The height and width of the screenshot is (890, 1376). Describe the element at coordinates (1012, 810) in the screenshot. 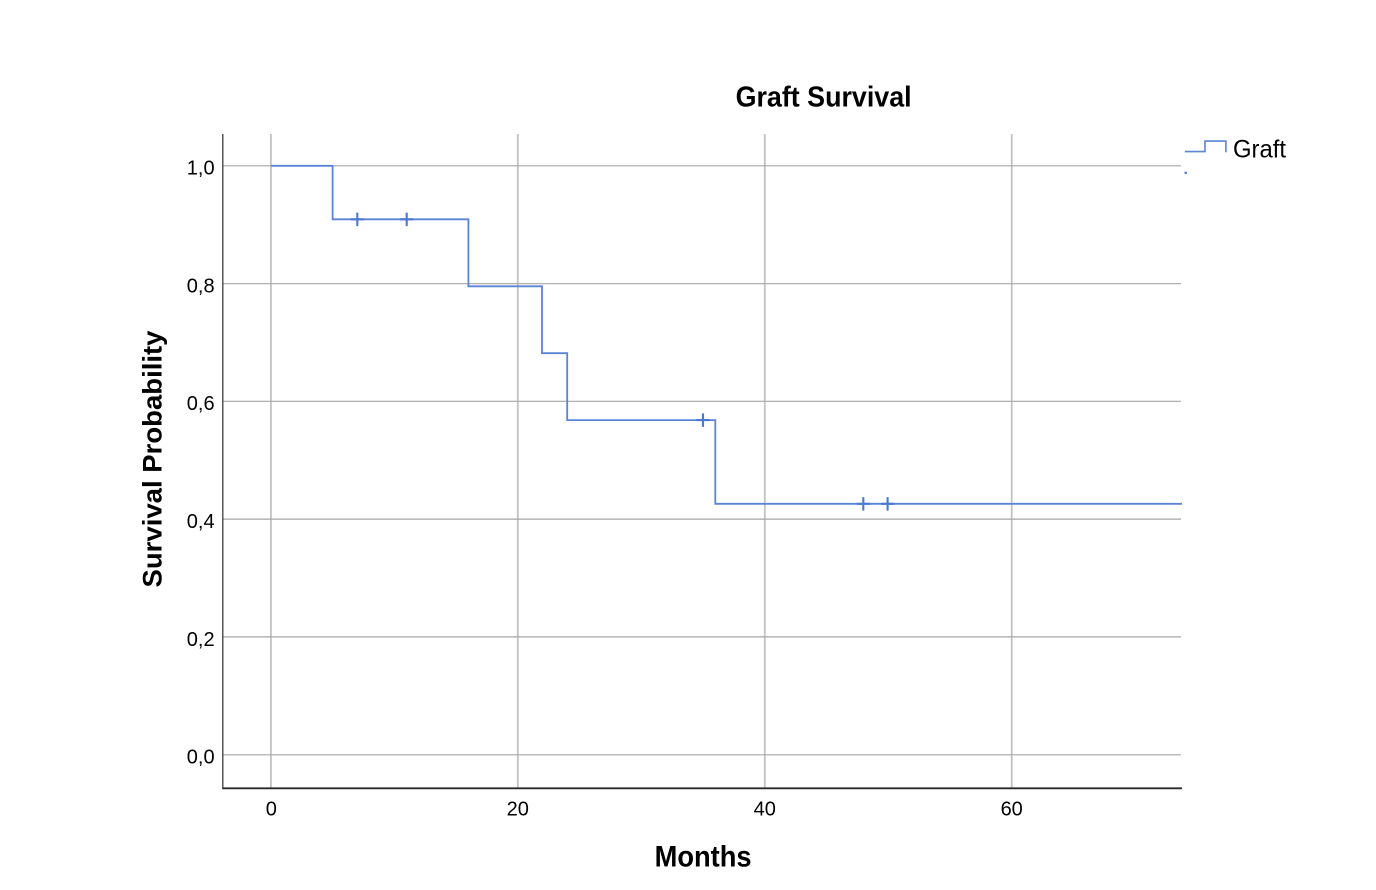

I see `svg-text: 60` at that location.